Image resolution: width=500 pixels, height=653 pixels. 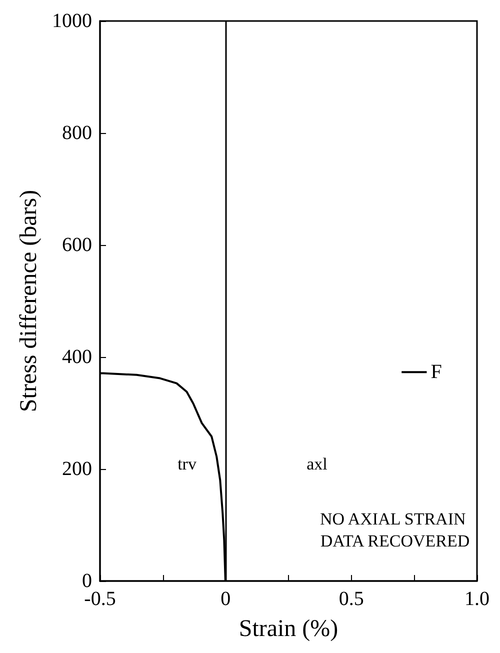 What do you see at coordinates (351, 599) in the screenshot?
I see `x-tick-label: 0.5` at bounding box center [351, 599].